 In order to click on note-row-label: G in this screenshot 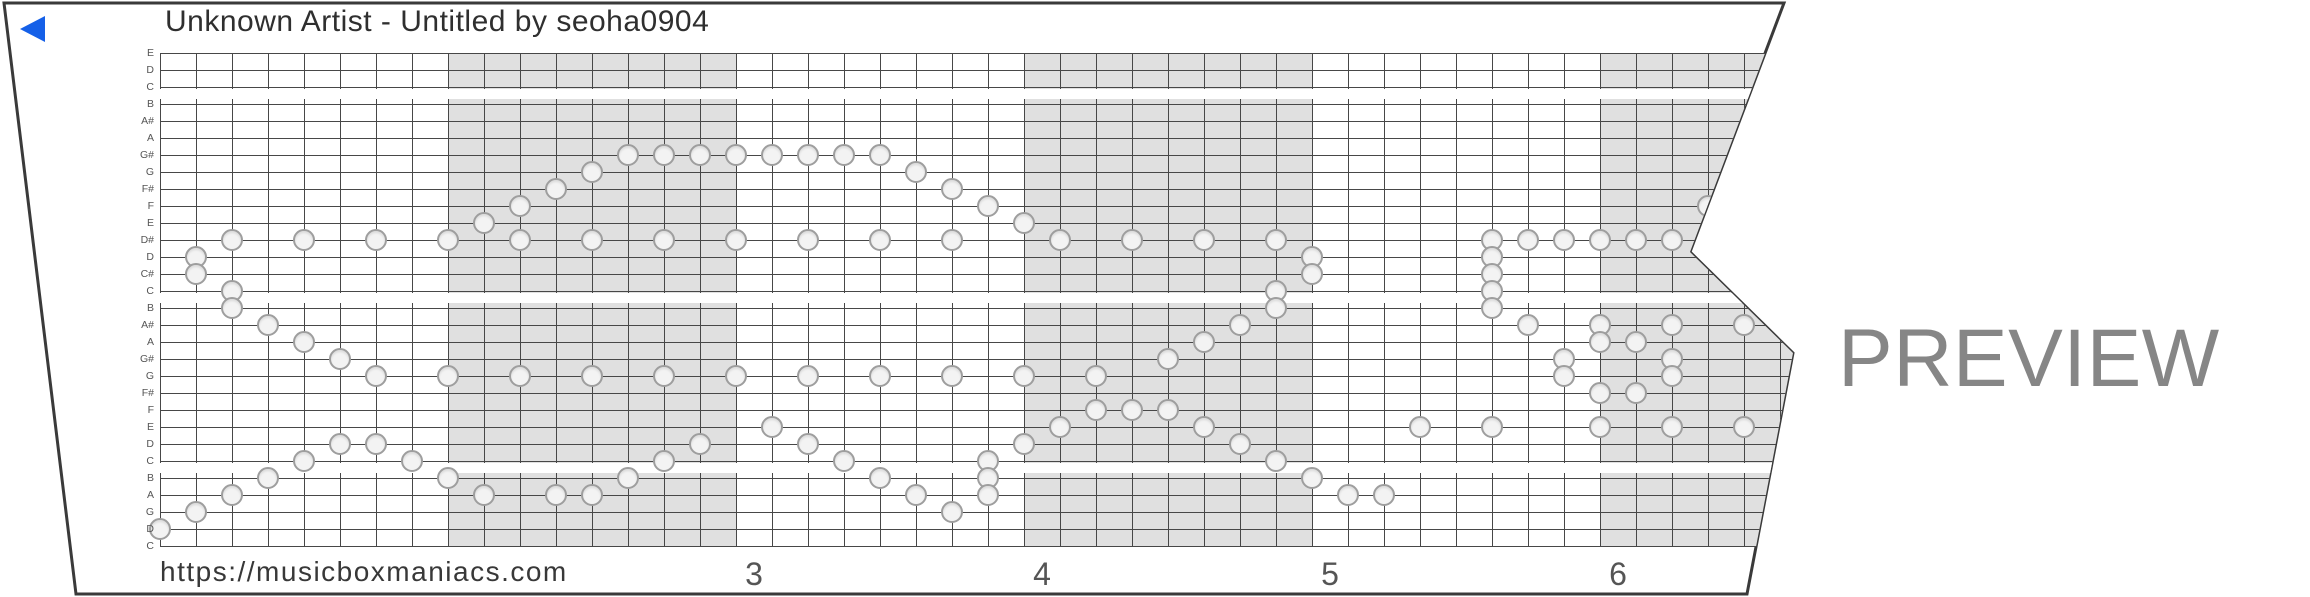, I will do `click(149, 172)`.